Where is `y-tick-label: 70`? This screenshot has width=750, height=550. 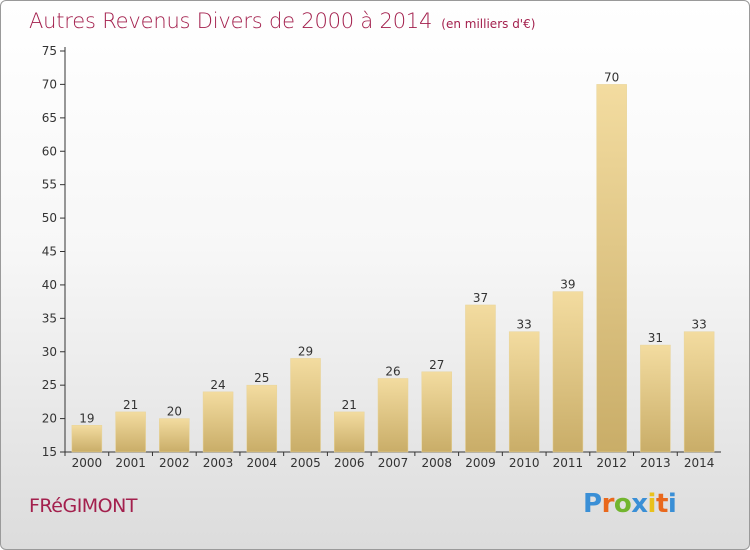 y-tick-label: 70 is located at coordinates (49, 84).